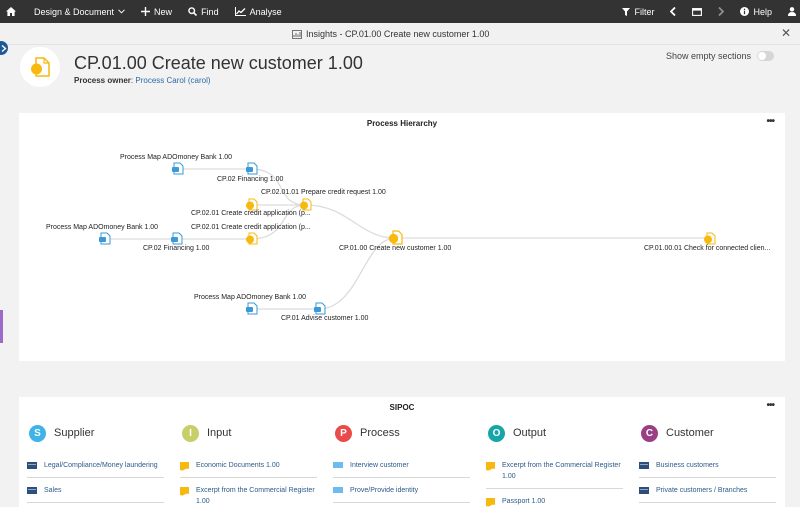  What do you see at coordinates (146, 11) in the screenshot?
I see `plus-icon` at bounding box center [146, 11].